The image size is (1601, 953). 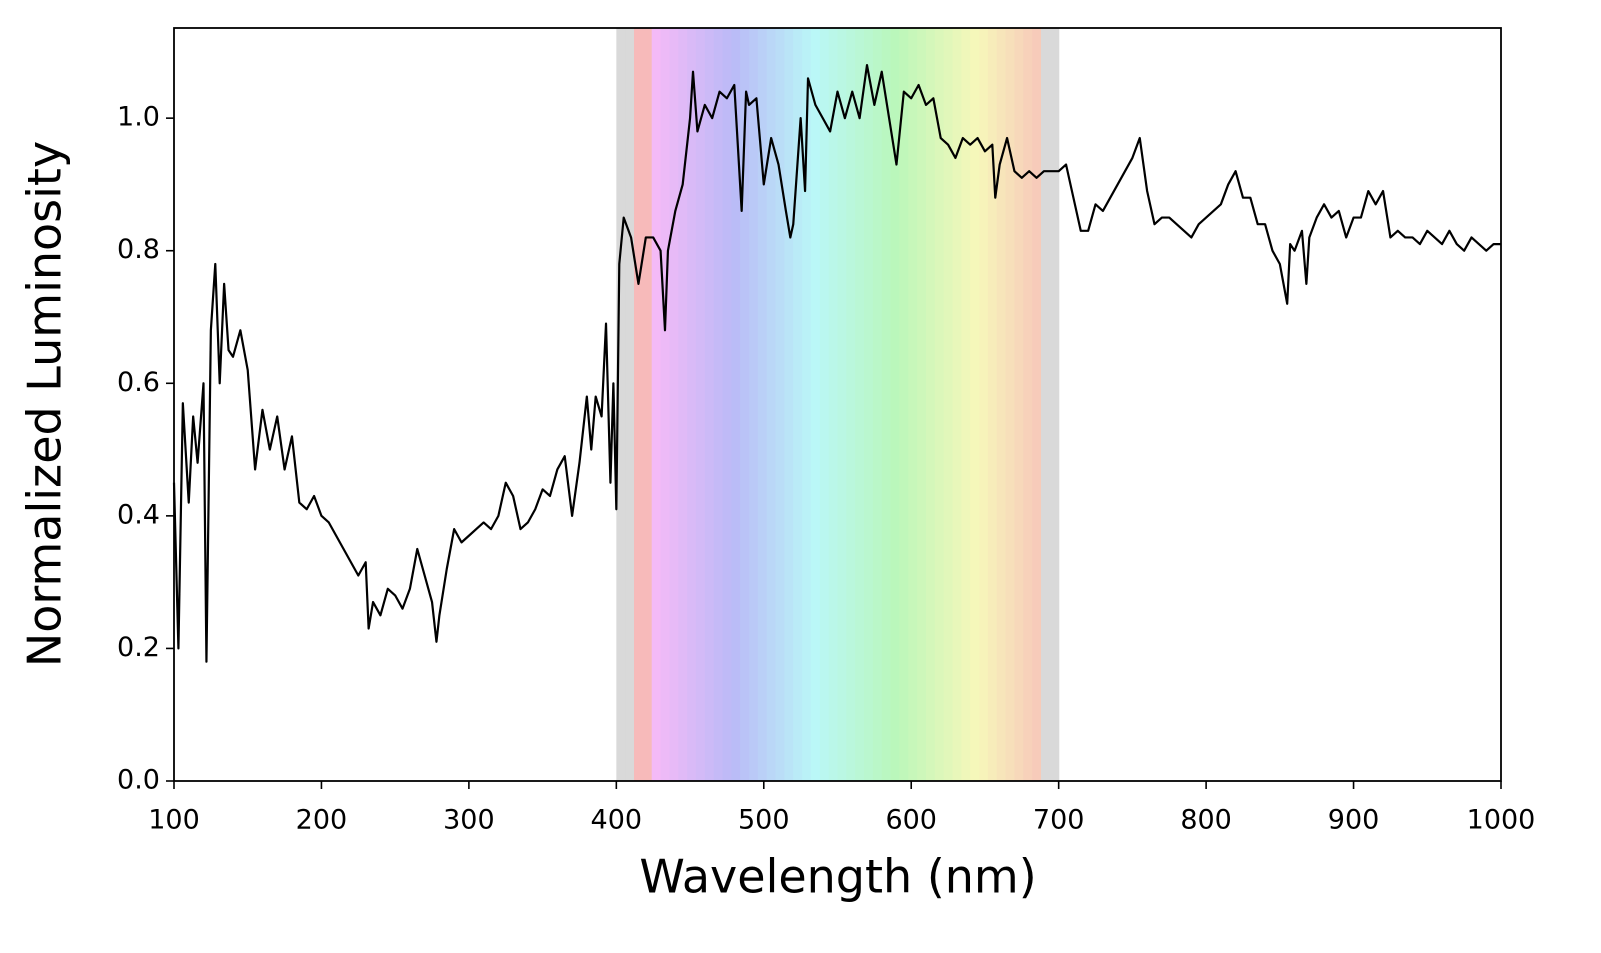 What do you see at coordinates (138, 249) in the screenshot?
I see `y-tick-label: 0.8` at bounding box center [138, 249].